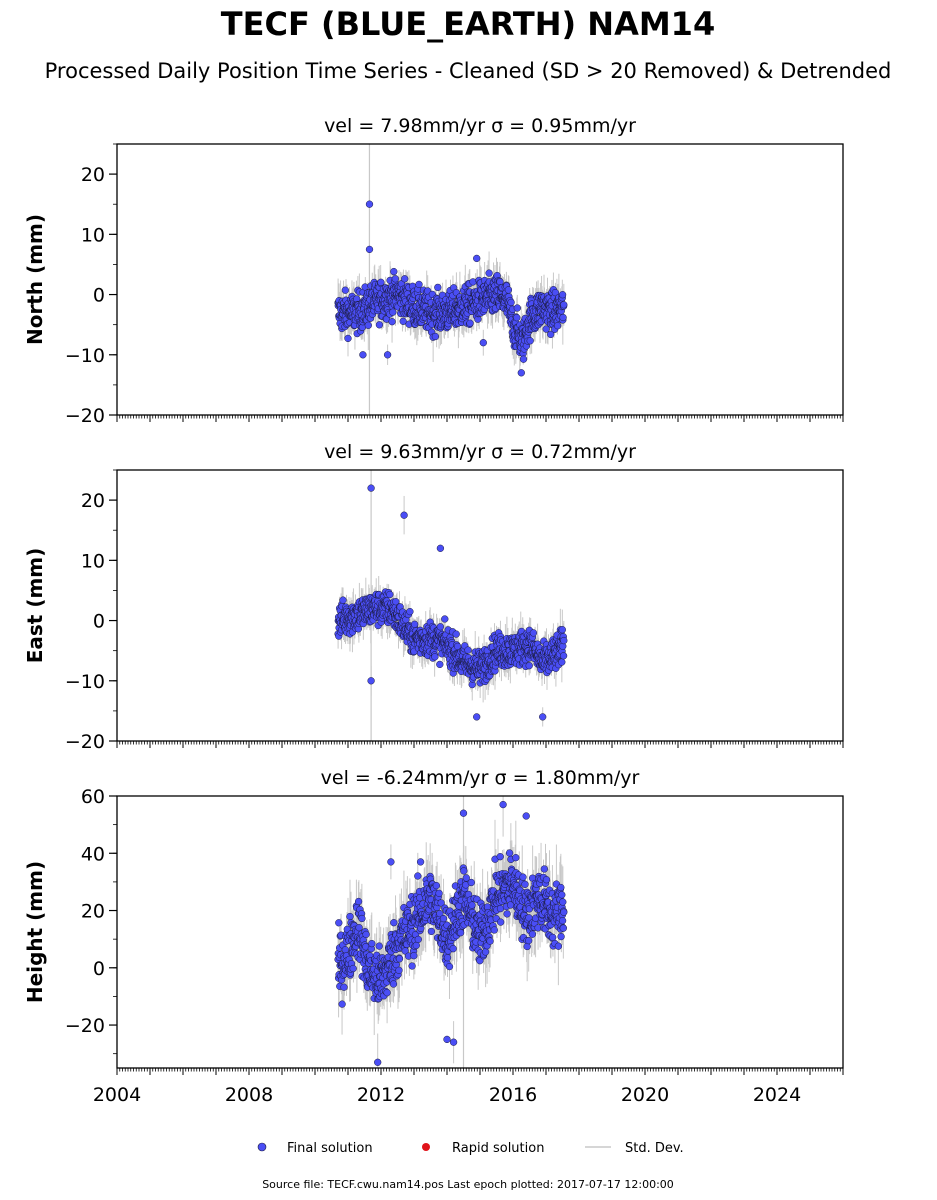 The width and height of the screenshot is (937, 1200). Describe the element at coordinates (468, 24) in the screenshot. I see `figure-title: TECF (BLUE_EARTH) NAM14` at that location.